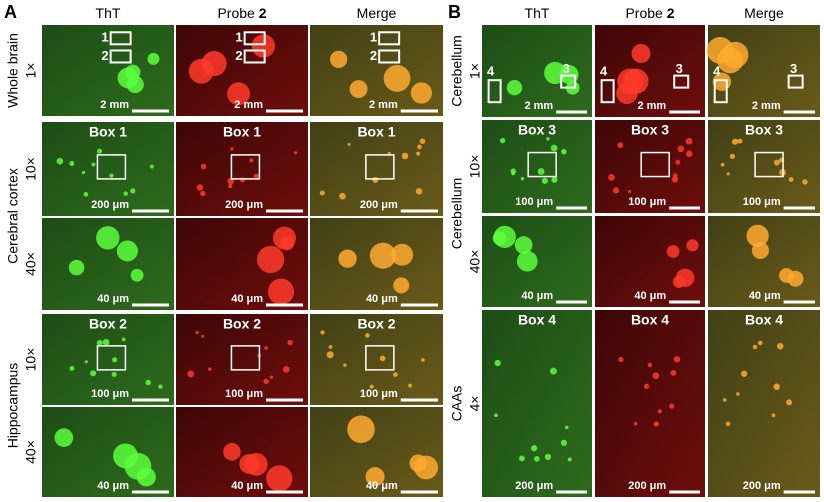  What do you see at coordinates (31, 71) in the screenshot?
I see `magnification: 1×` at bounding box center [31, 71].